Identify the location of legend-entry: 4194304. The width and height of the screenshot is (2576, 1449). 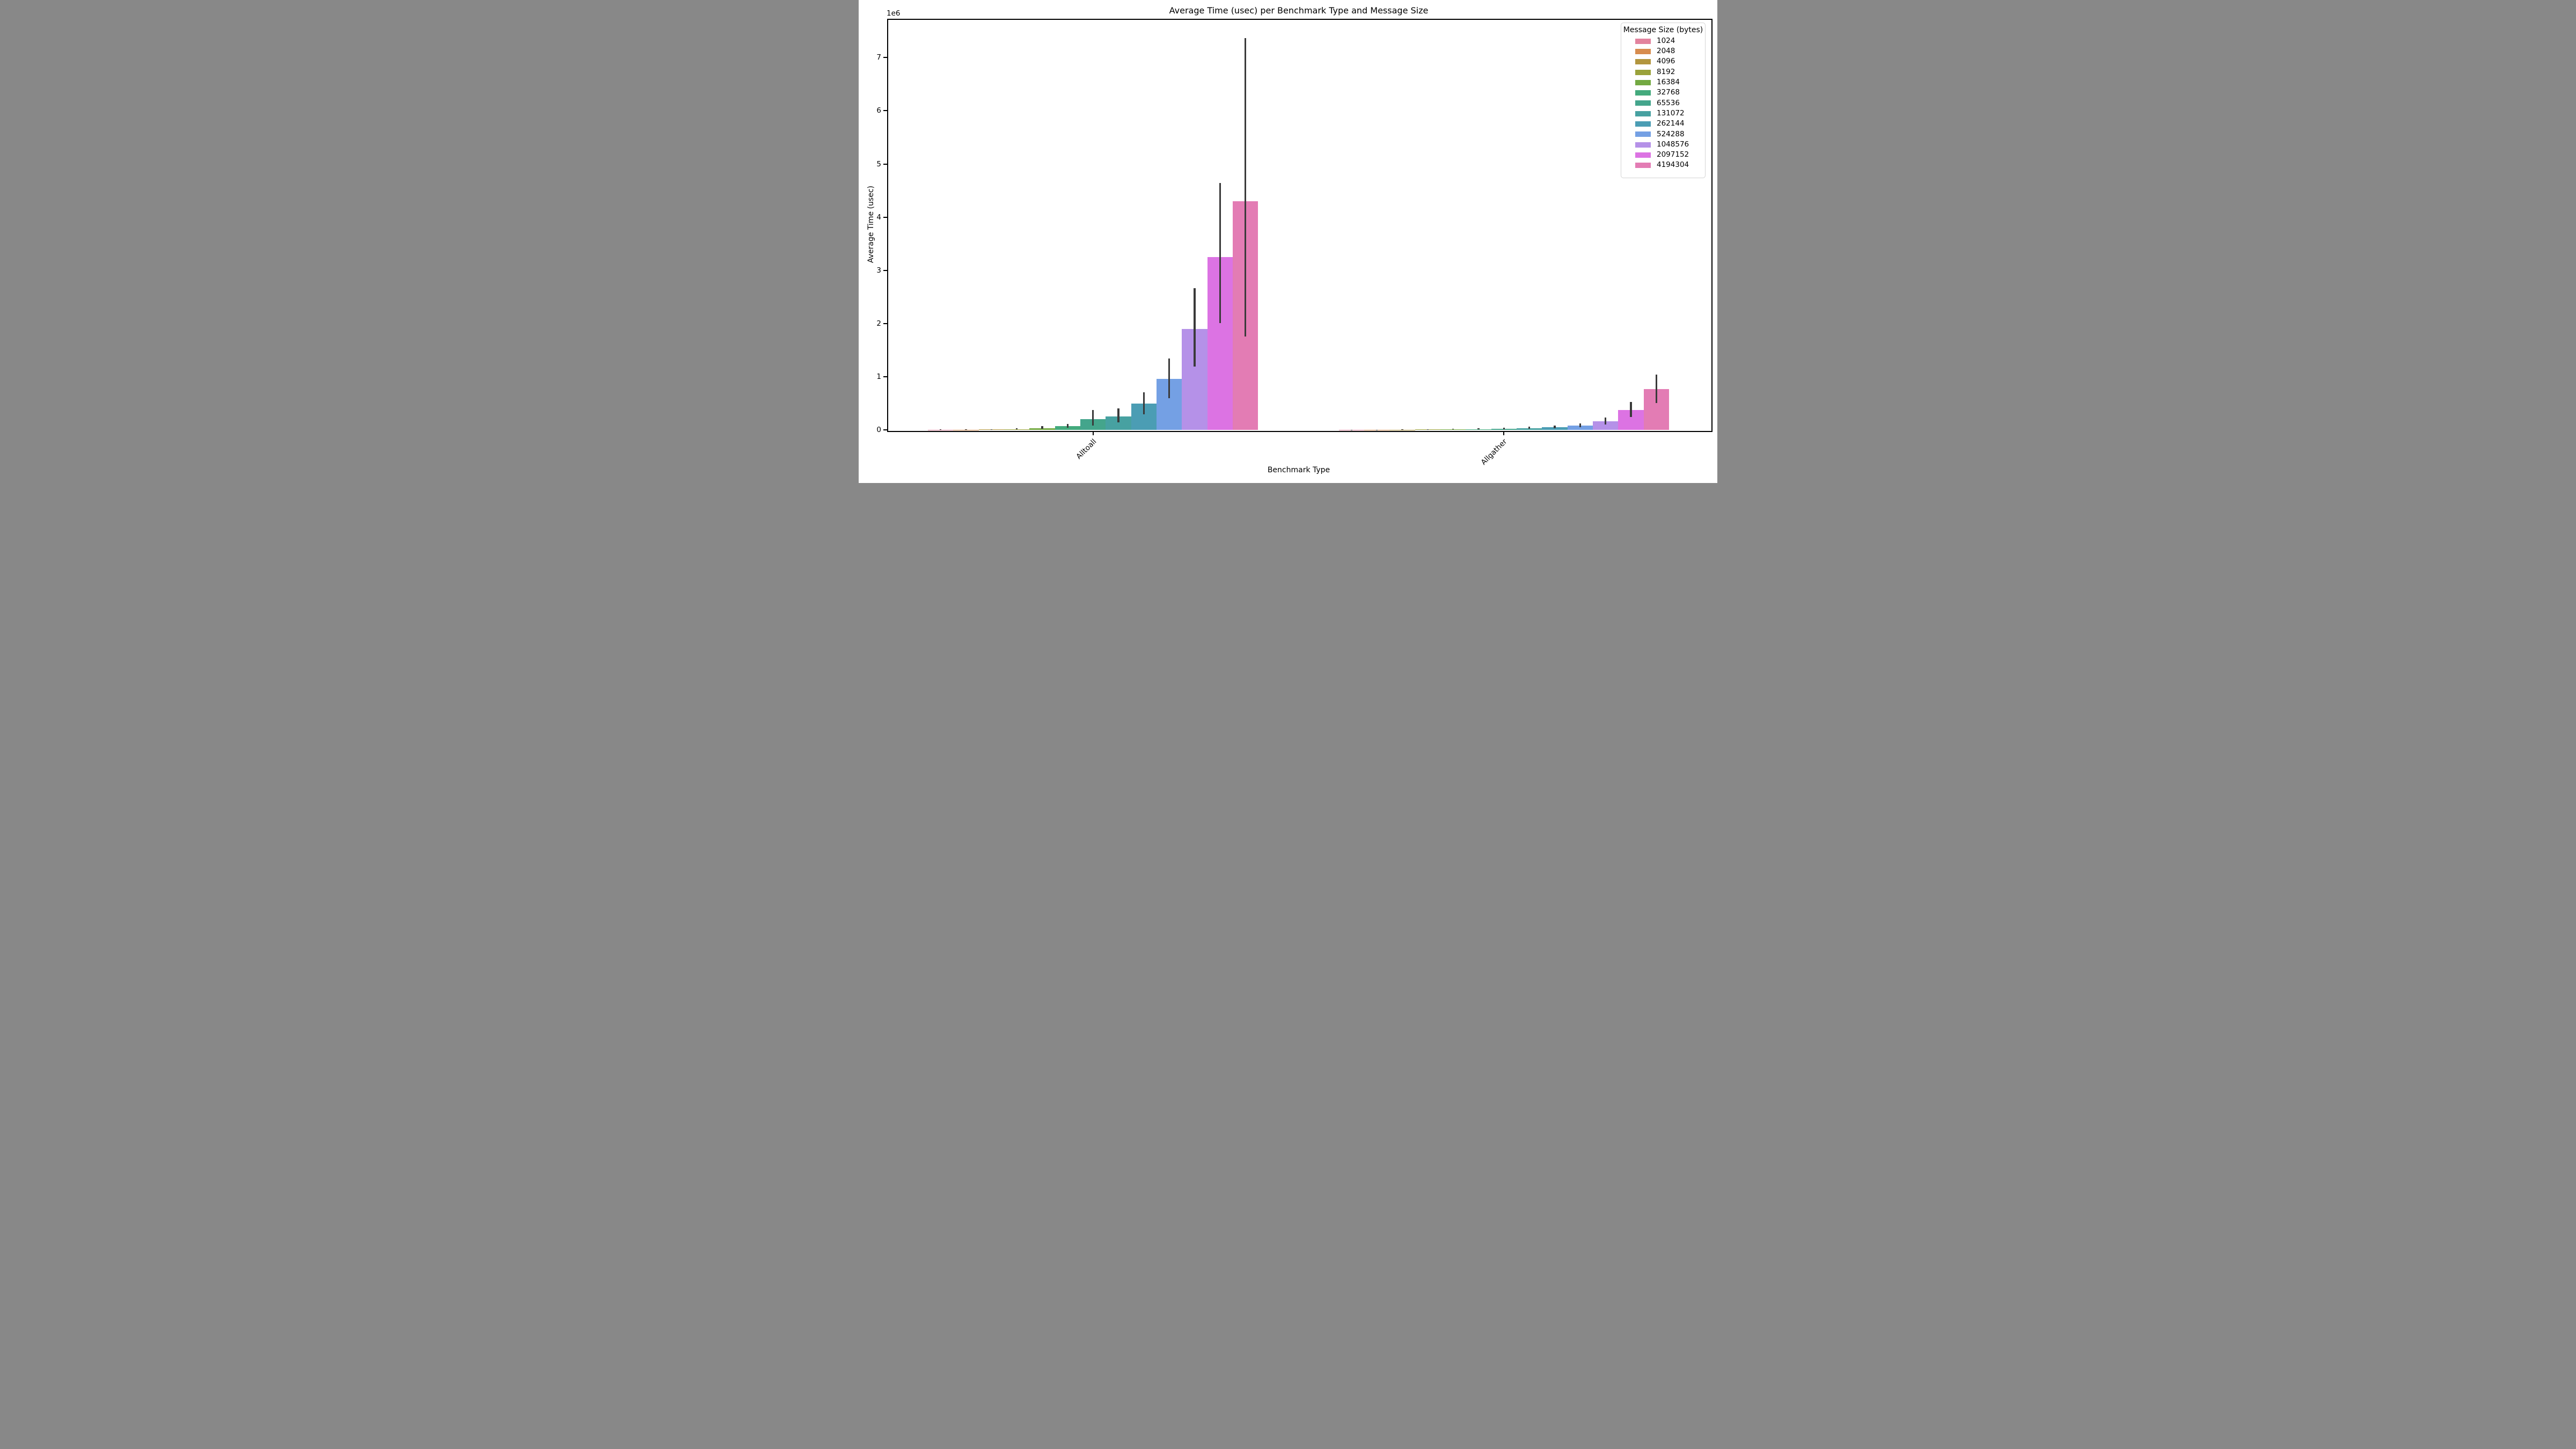
(1663, 165).